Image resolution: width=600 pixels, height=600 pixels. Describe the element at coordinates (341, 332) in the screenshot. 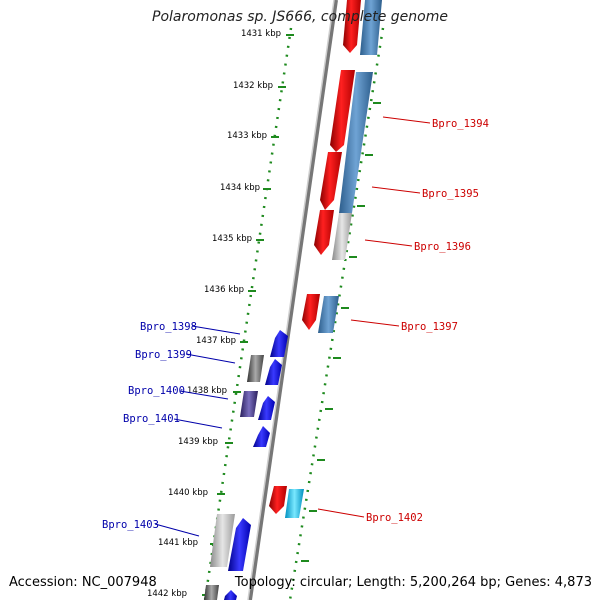

I see `tick-dashes-right` at that location.